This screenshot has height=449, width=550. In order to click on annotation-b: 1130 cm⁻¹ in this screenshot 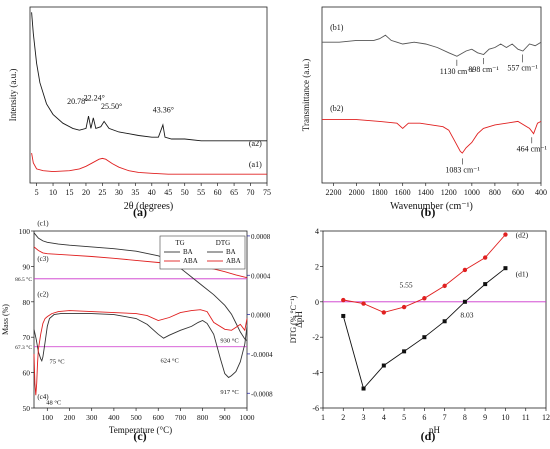, I will do `click(457, 71)`.